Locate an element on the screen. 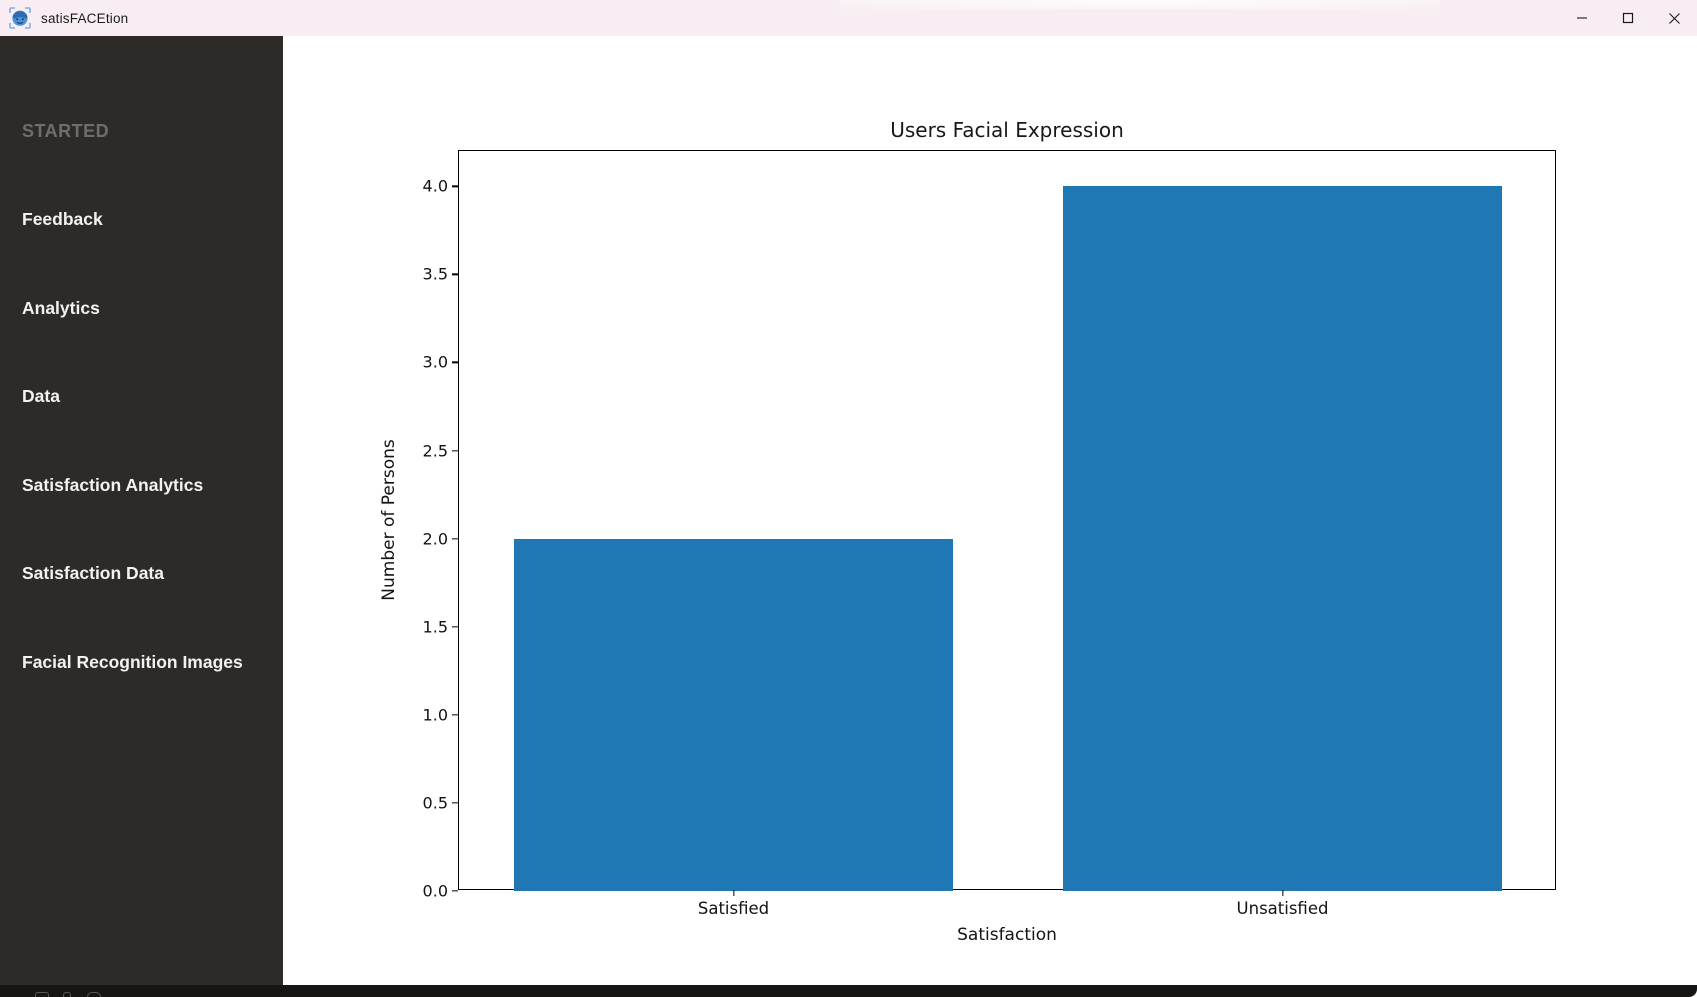 This screenshot has height=997, width=1697. y-tick-label: 4.0 is located at coordinates (435, 186).